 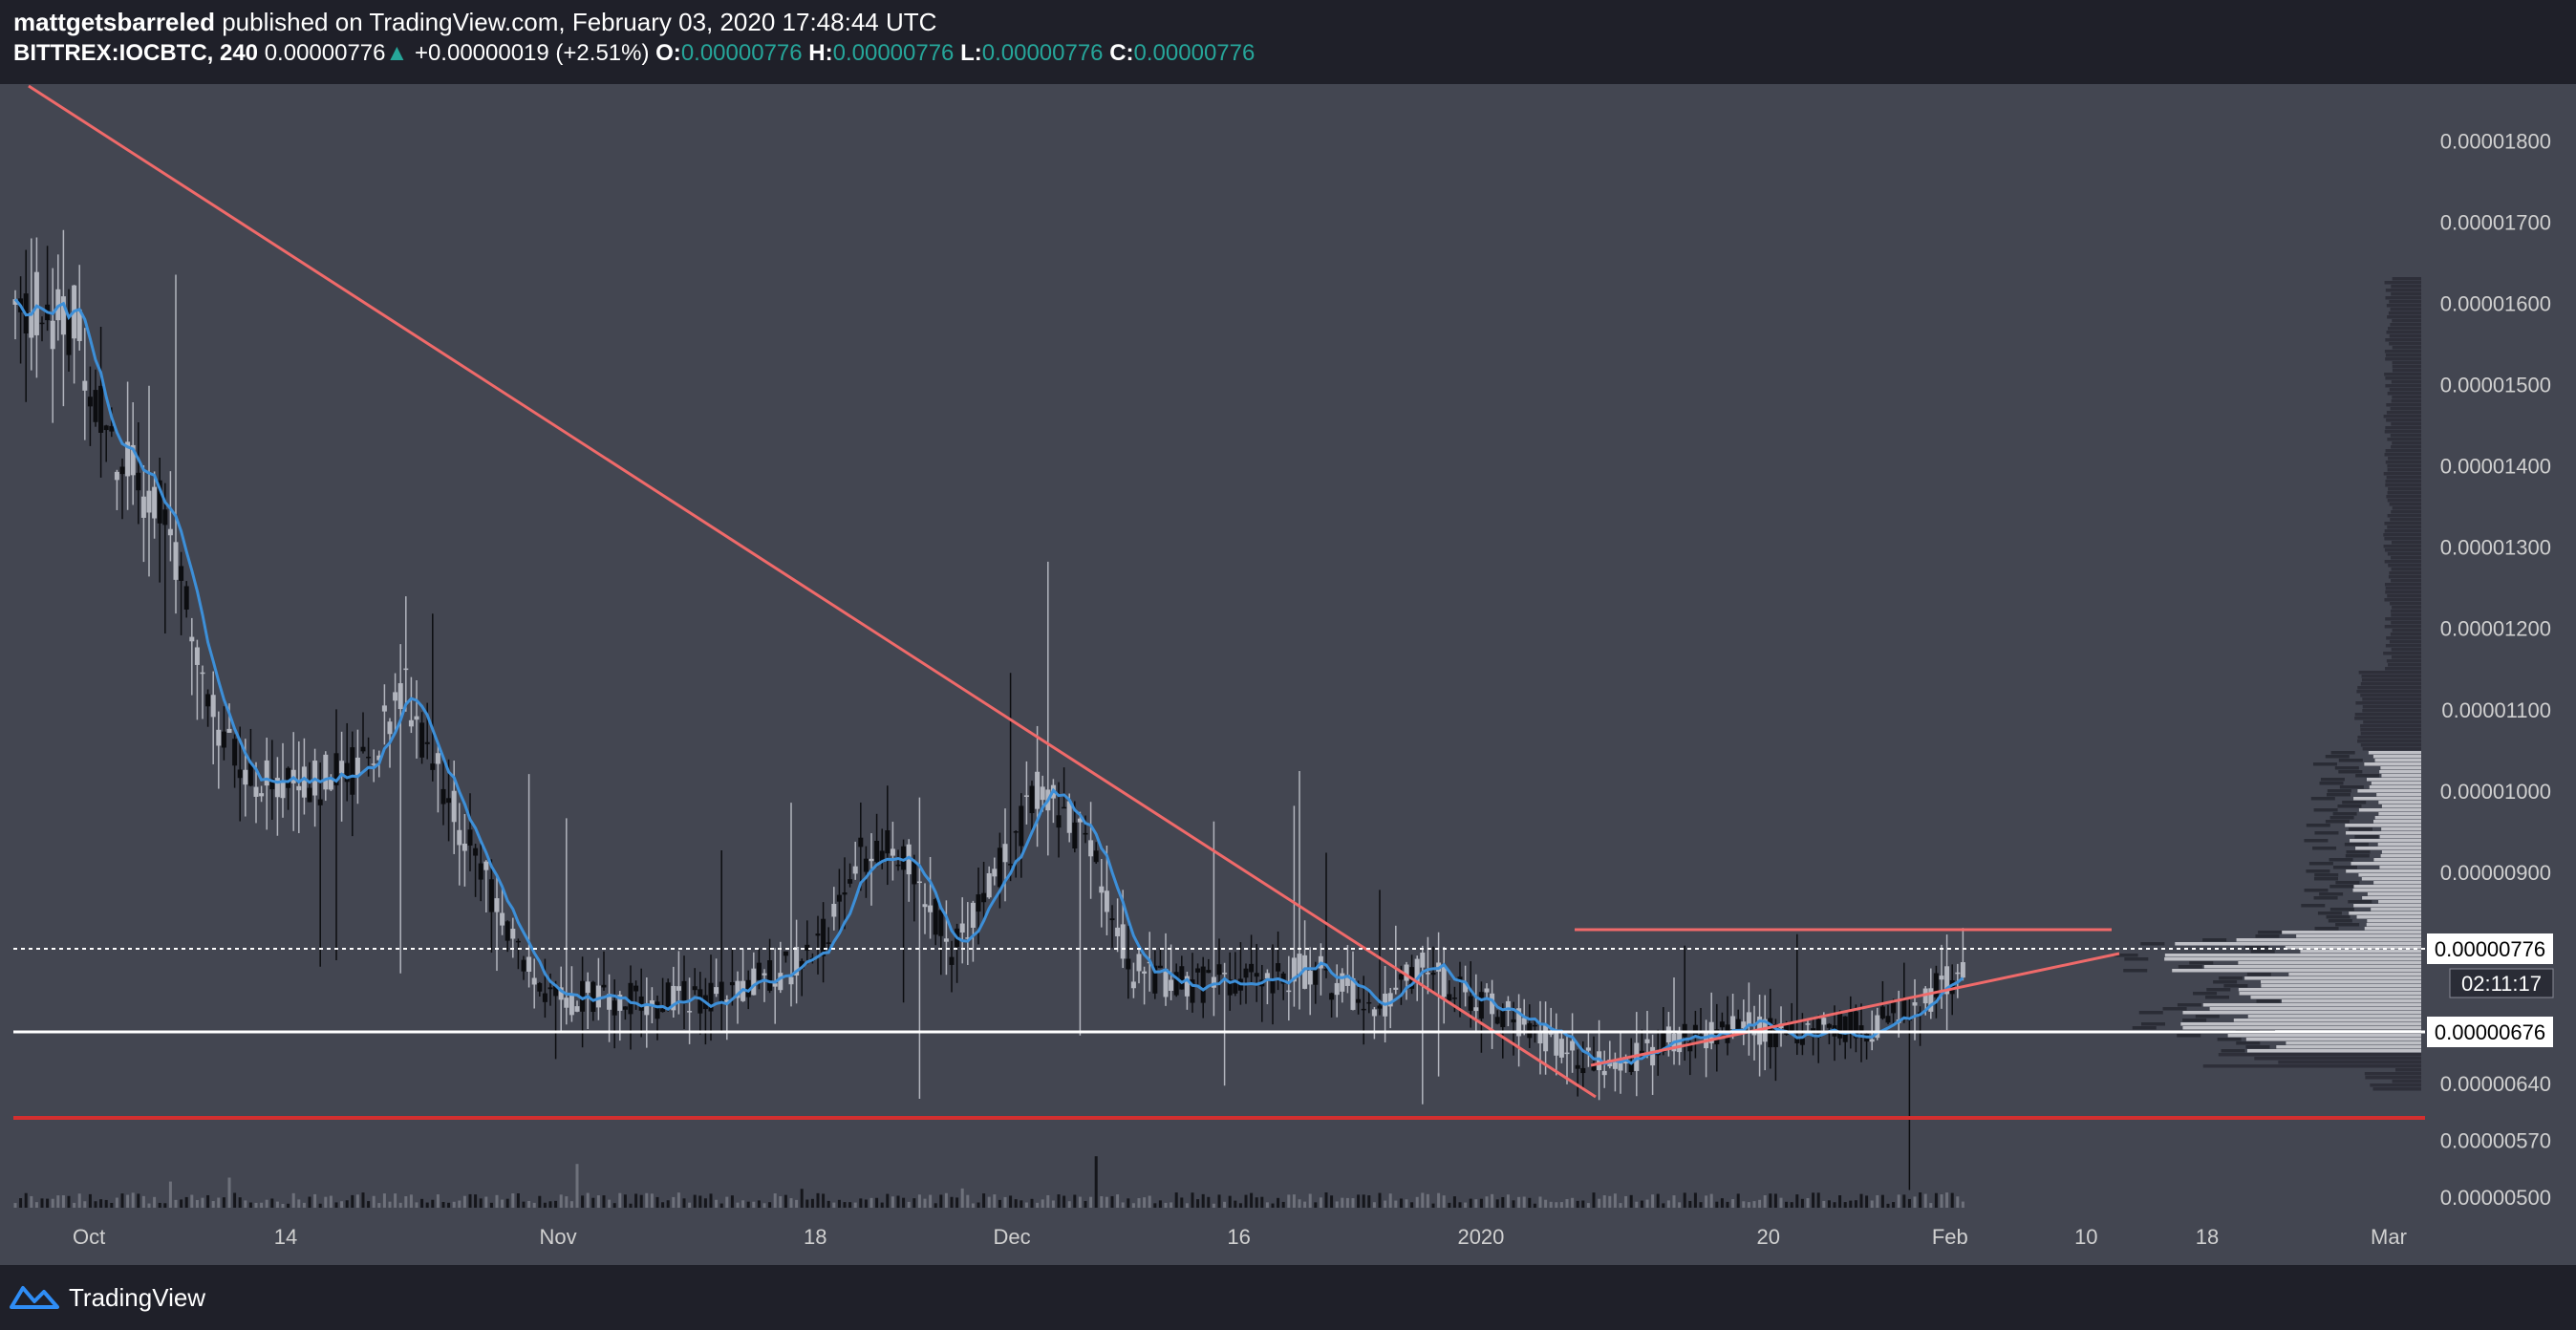 I want to click on time-axis: Oct 14 Nov 18 Dec 16 2020 20 Feb 10 18 Mar, so click(x=1240, y=1237).